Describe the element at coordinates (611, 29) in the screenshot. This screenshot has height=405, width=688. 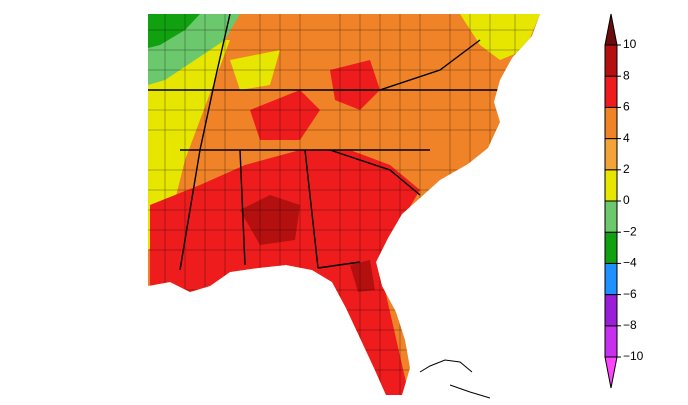
I see `colorbar-extend-high` at that location.